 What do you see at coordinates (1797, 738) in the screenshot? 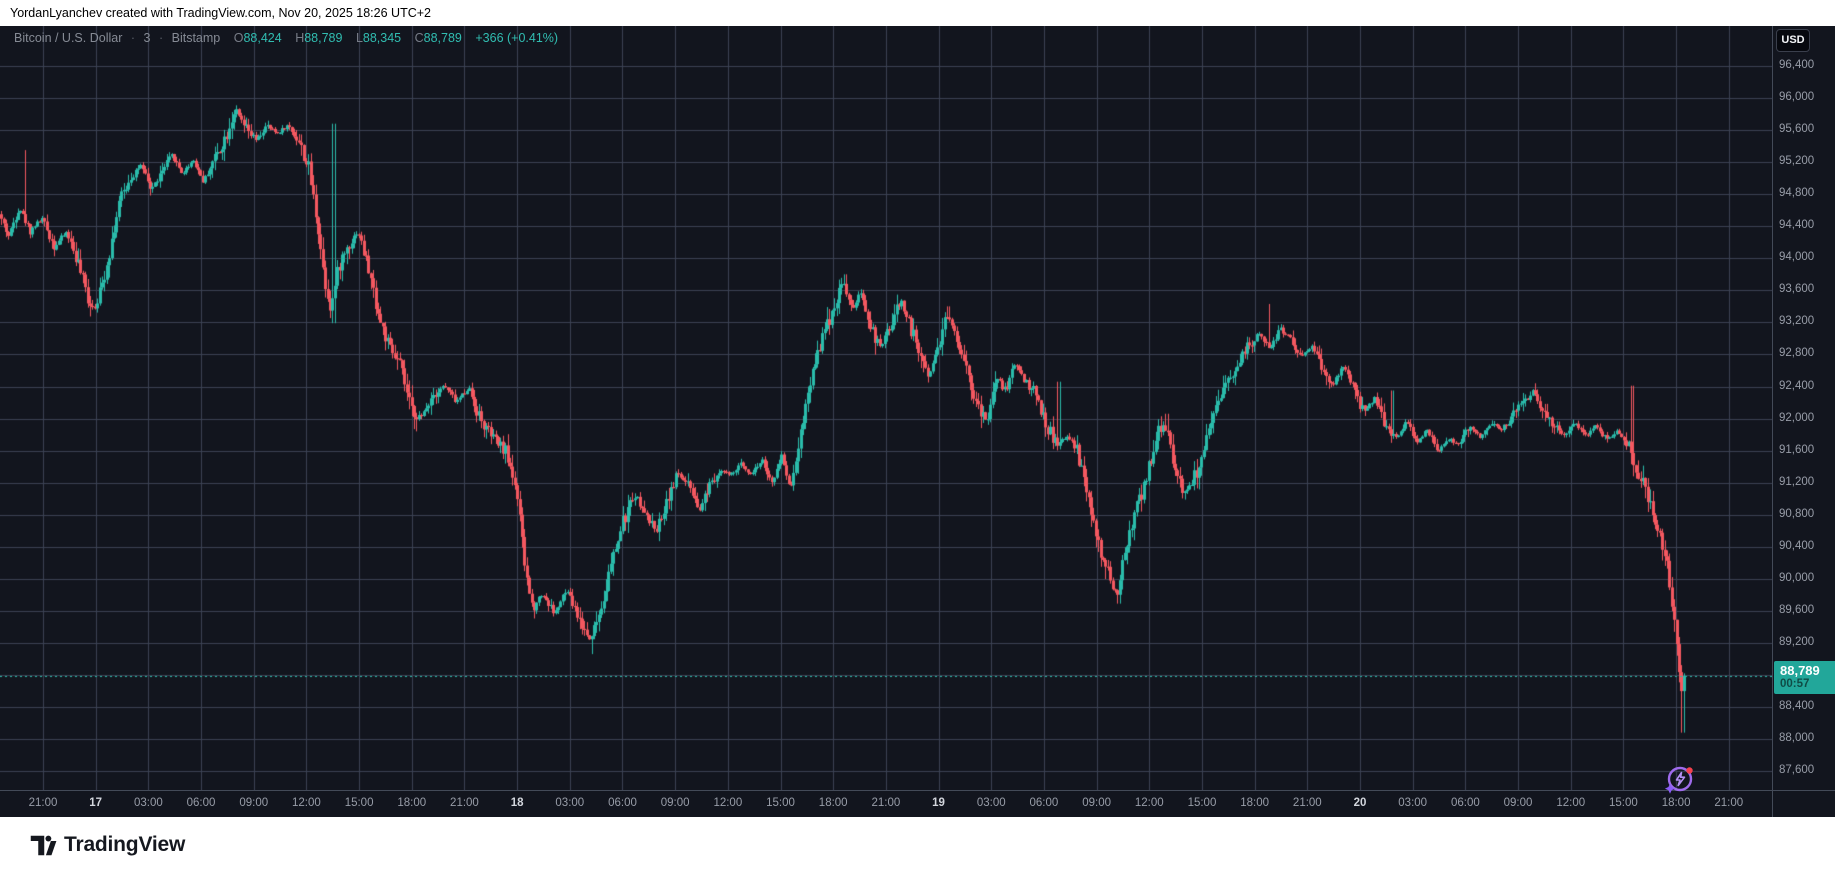
I see `price-tick: 88,000` at bounding box center [1797, 738].